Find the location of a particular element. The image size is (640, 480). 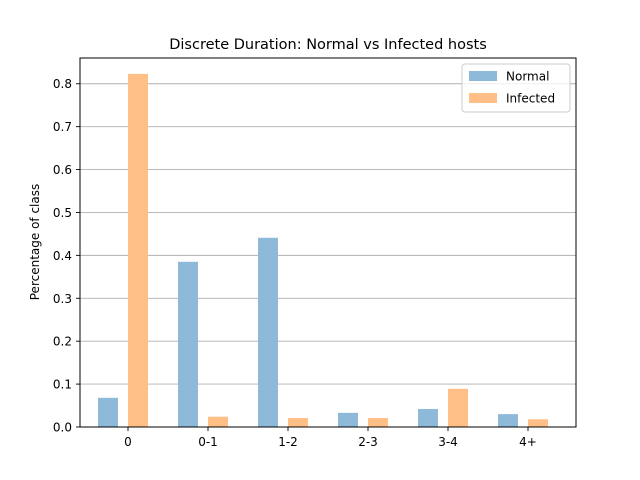

y-tick-label: 0.2 is located at coordinates (62, 342).